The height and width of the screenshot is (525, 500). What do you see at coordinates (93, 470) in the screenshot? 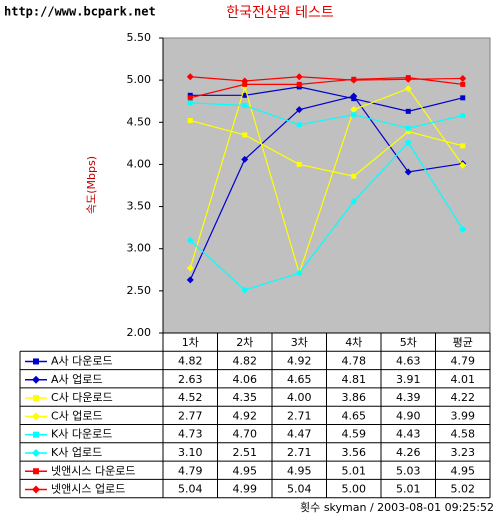
I see `legend-label: 넷앤시스 다운로드` at bounding box center [93, 470].